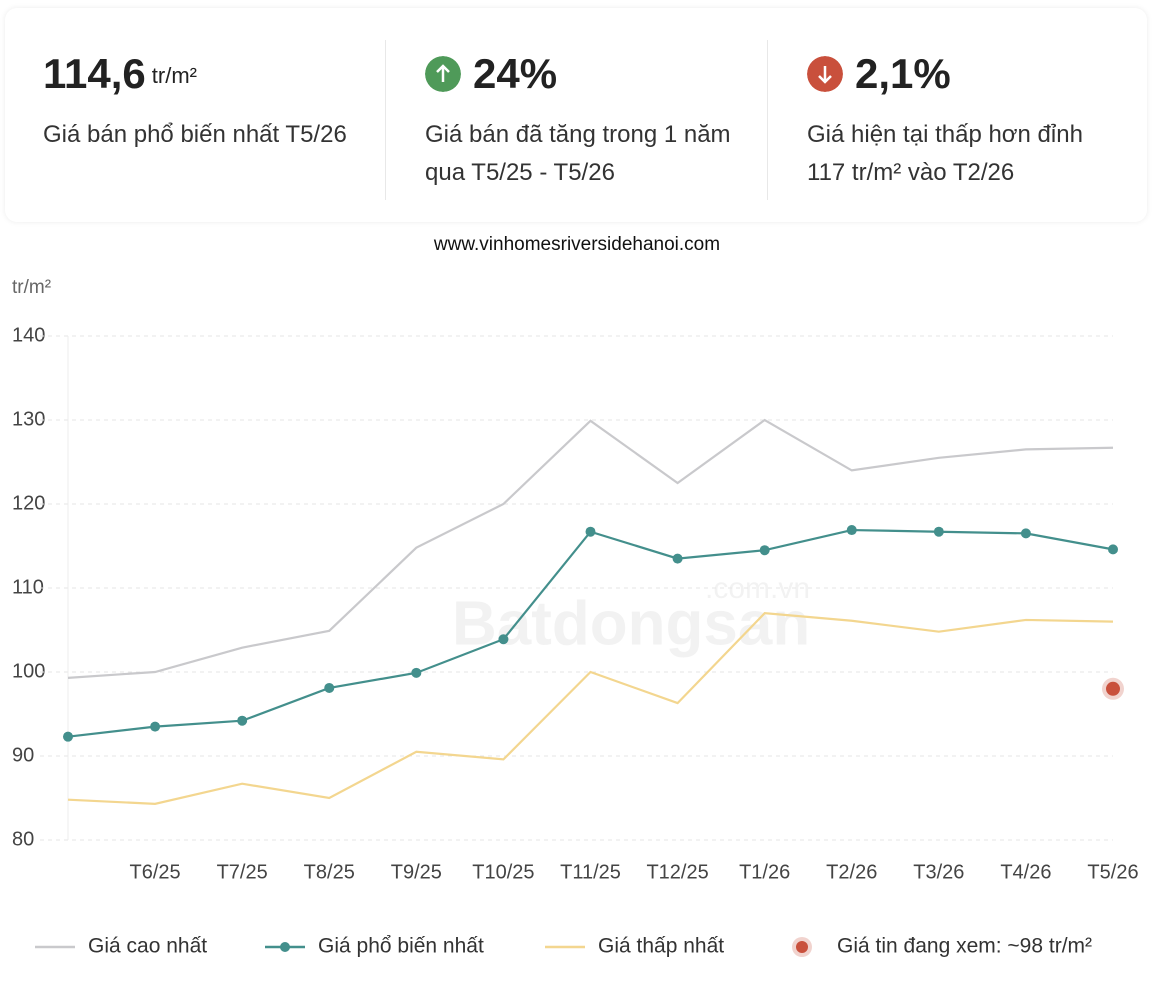 Image resolution: width=1155 pixels, height=1002 pixels. Describe the element at coordinates (964, 946) in the screenshot. I see `legend-label: Giá tin đang xem: ~98 tr/m²` at that location.